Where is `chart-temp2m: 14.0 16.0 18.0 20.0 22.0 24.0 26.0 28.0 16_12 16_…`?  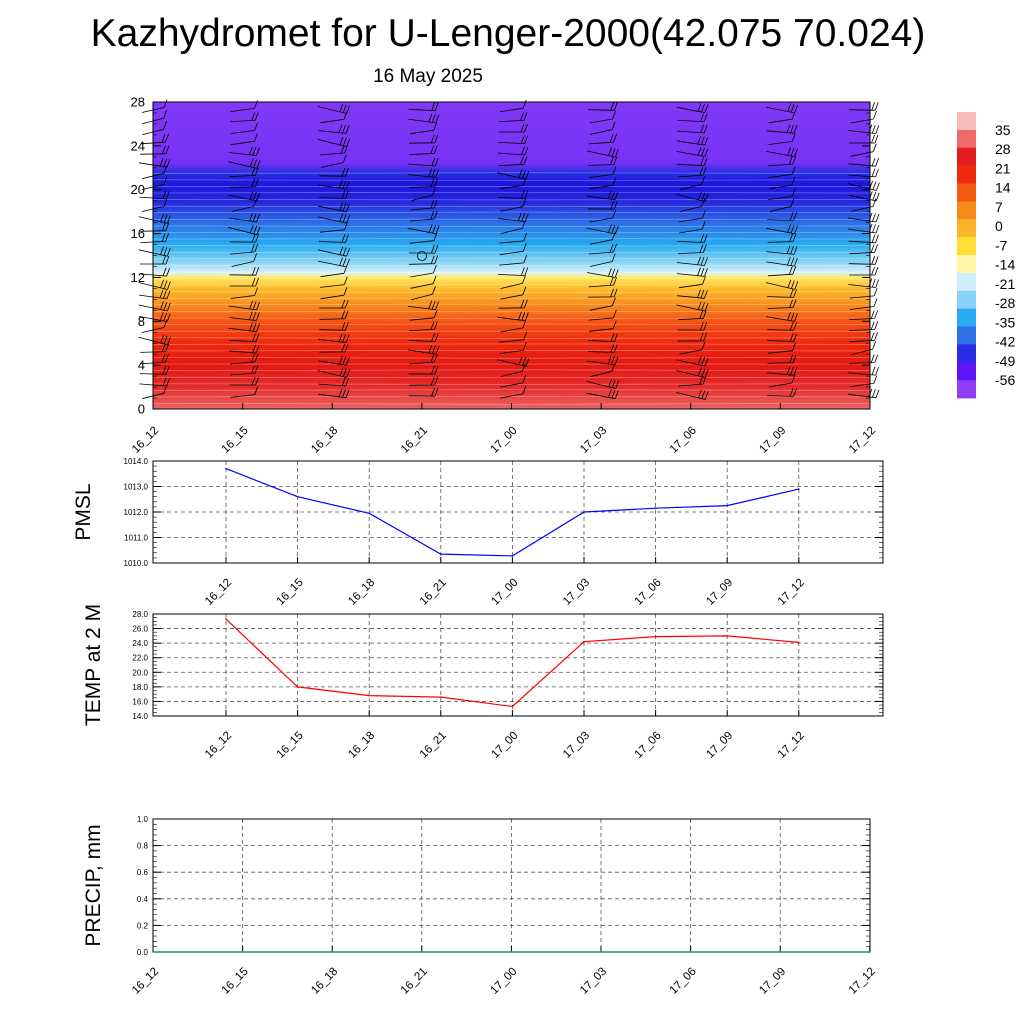 chart-temp2m: 14.0 16.0 18.0 20.0 22.0 24.0 26.0 28.0 16_12 16_… is located at coordinates (483, 682).